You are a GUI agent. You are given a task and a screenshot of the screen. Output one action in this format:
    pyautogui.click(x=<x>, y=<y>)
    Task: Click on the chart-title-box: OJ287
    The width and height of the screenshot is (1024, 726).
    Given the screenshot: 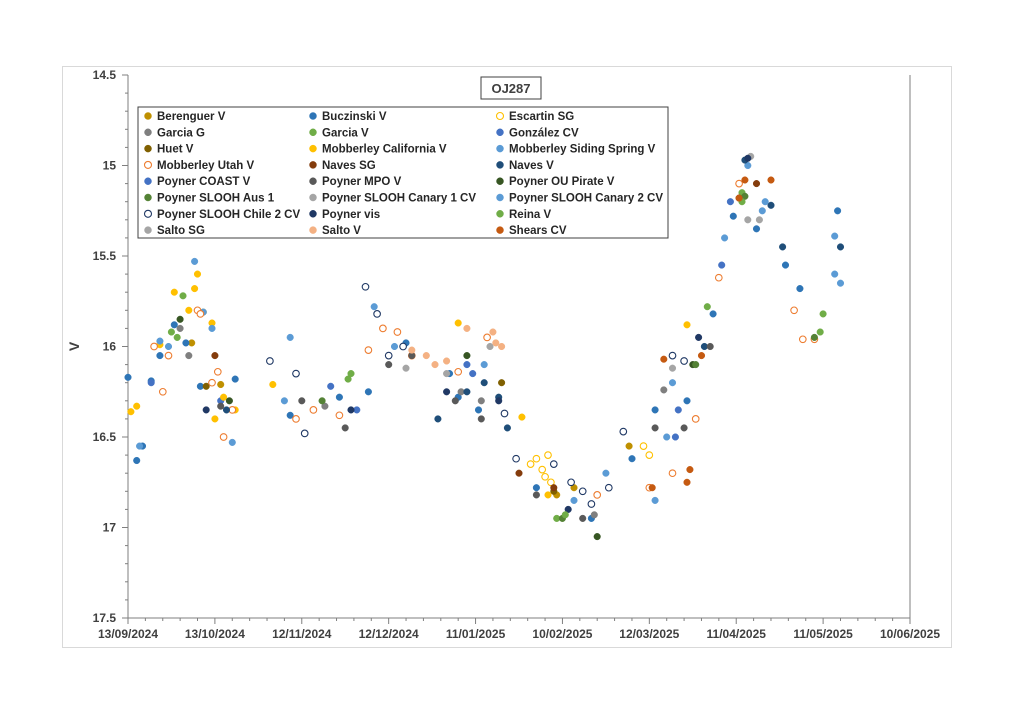 What is the action you would take?
    pyautogui.click(x=511, y=88)
    